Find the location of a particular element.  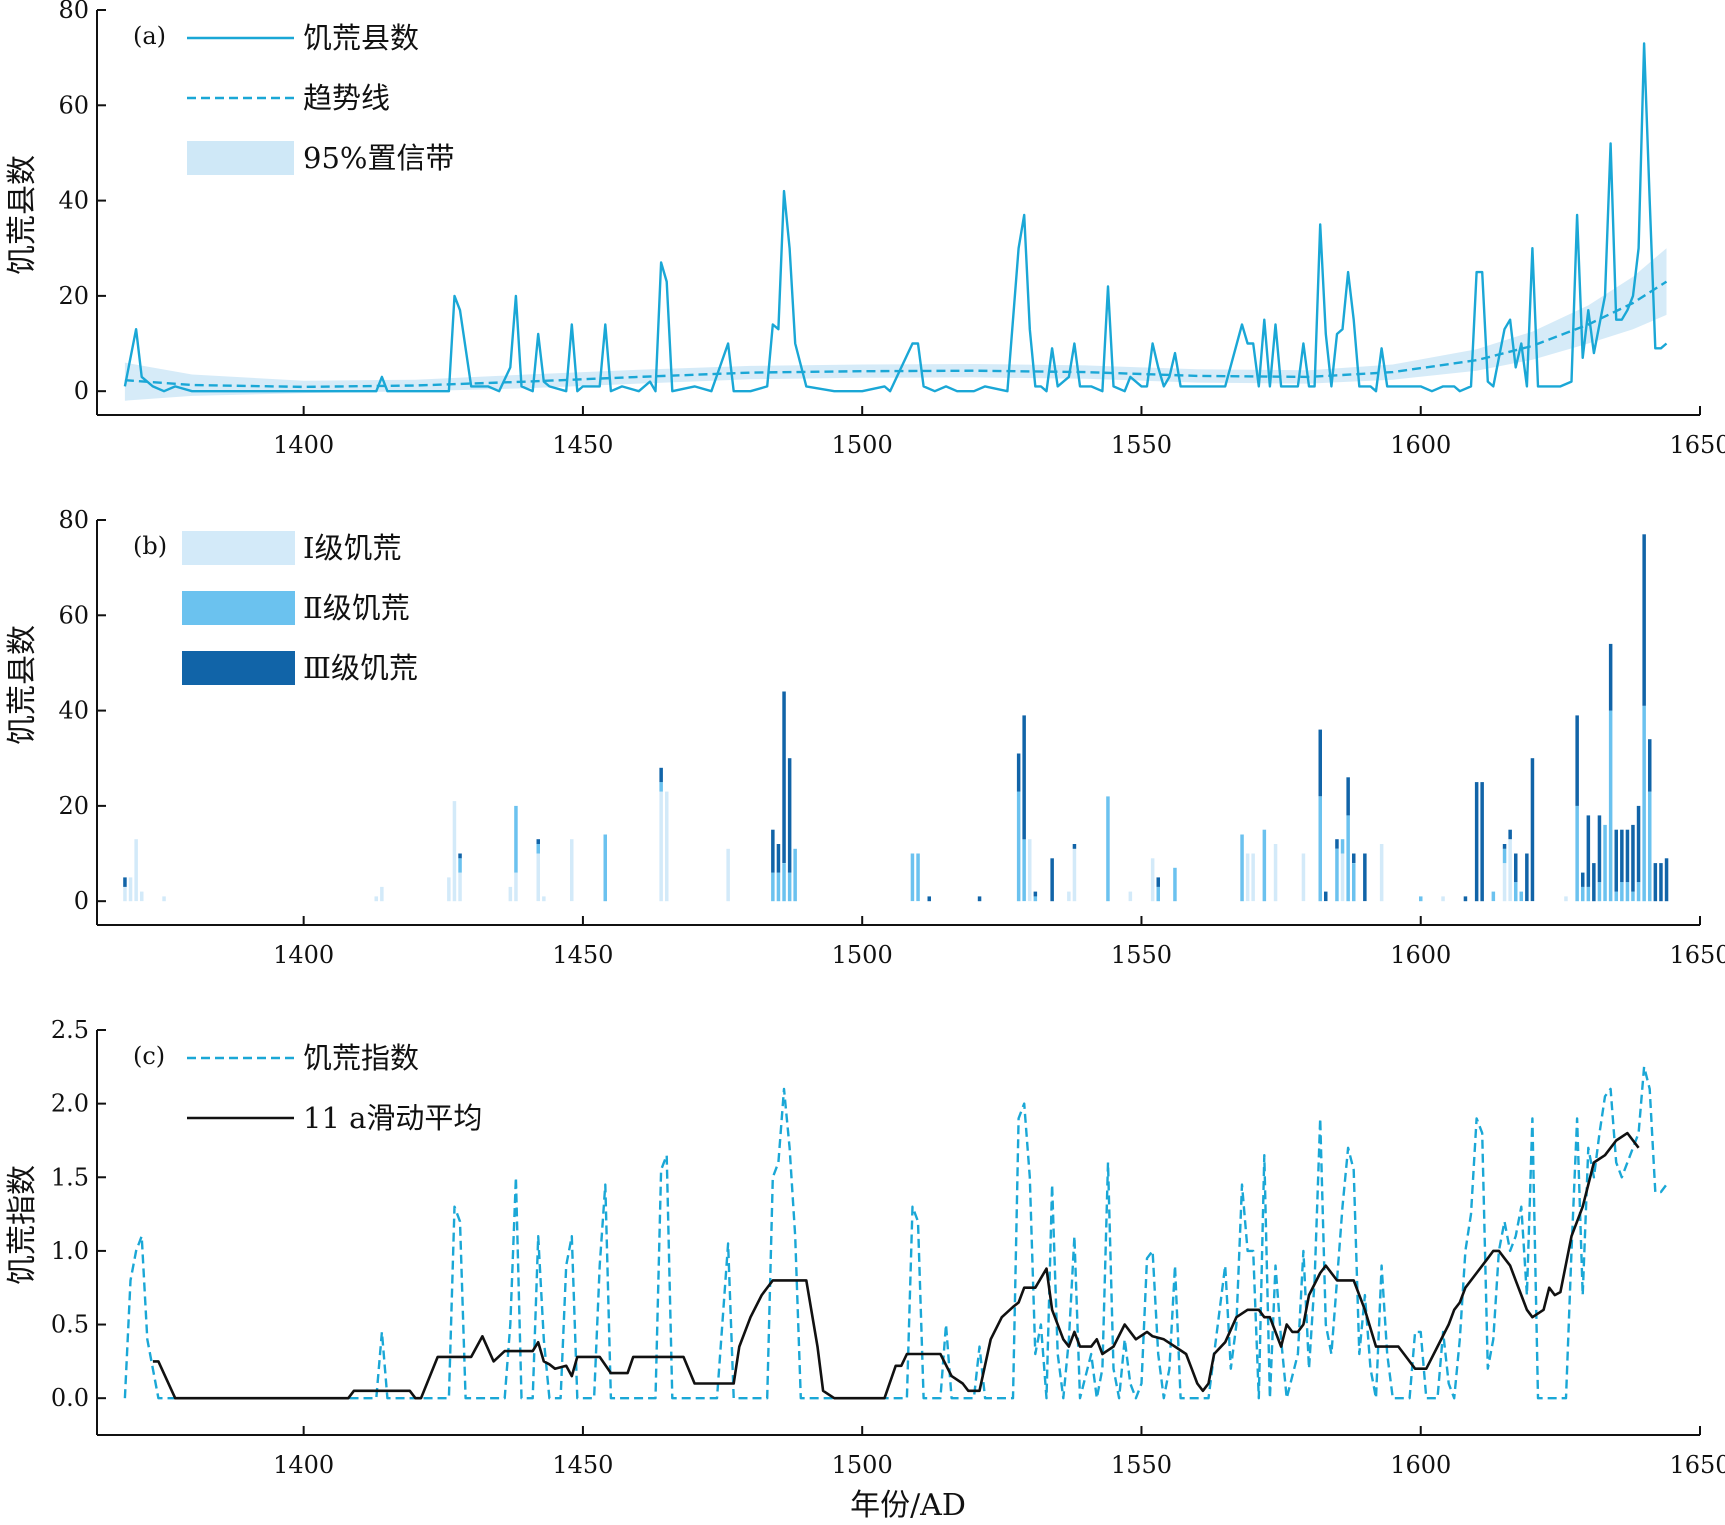

y-tick-label: 1.0 is located at coordinates (70, 1251).